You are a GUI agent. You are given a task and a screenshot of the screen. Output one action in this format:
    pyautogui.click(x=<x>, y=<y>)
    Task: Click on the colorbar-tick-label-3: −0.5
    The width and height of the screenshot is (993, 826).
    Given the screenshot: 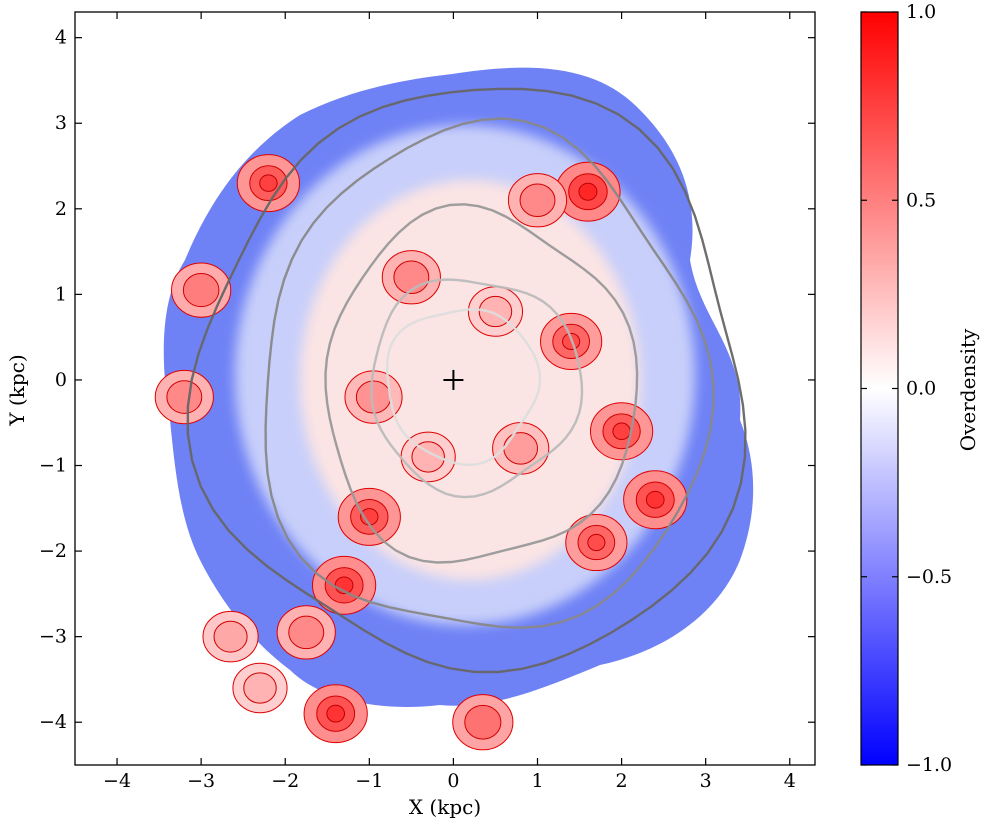 What is the action you would take?
    pyautogui.click(x=929, y=577)
    